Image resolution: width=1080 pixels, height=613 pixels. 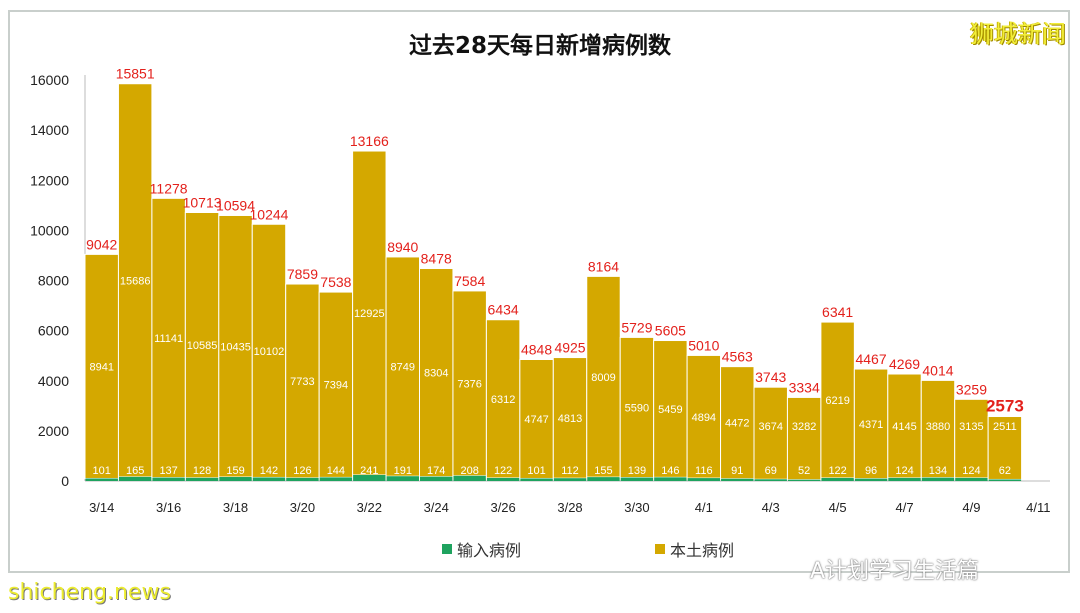 What do you see at coordinates (269, 352) in the screenshot?
I see `data-label-local: 10102` at bounding box center [269, 352].